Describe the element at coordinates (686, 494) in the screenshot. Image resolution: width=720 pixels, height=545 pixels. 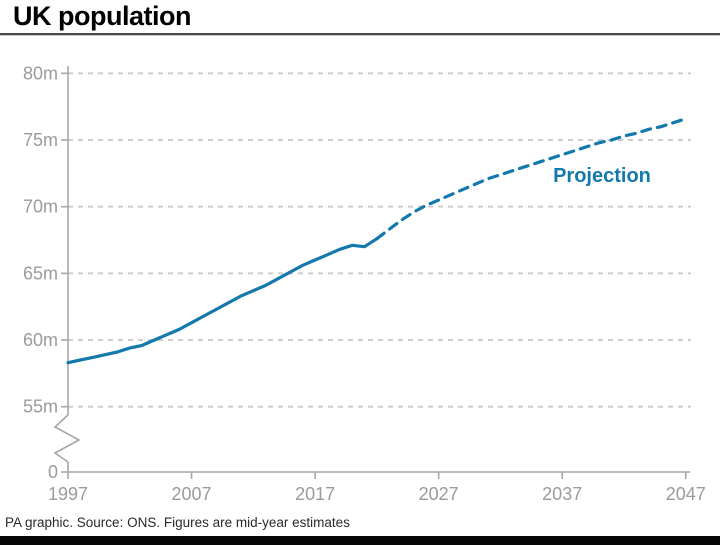
I see `x-tick-label-2047: 2047` at that location.